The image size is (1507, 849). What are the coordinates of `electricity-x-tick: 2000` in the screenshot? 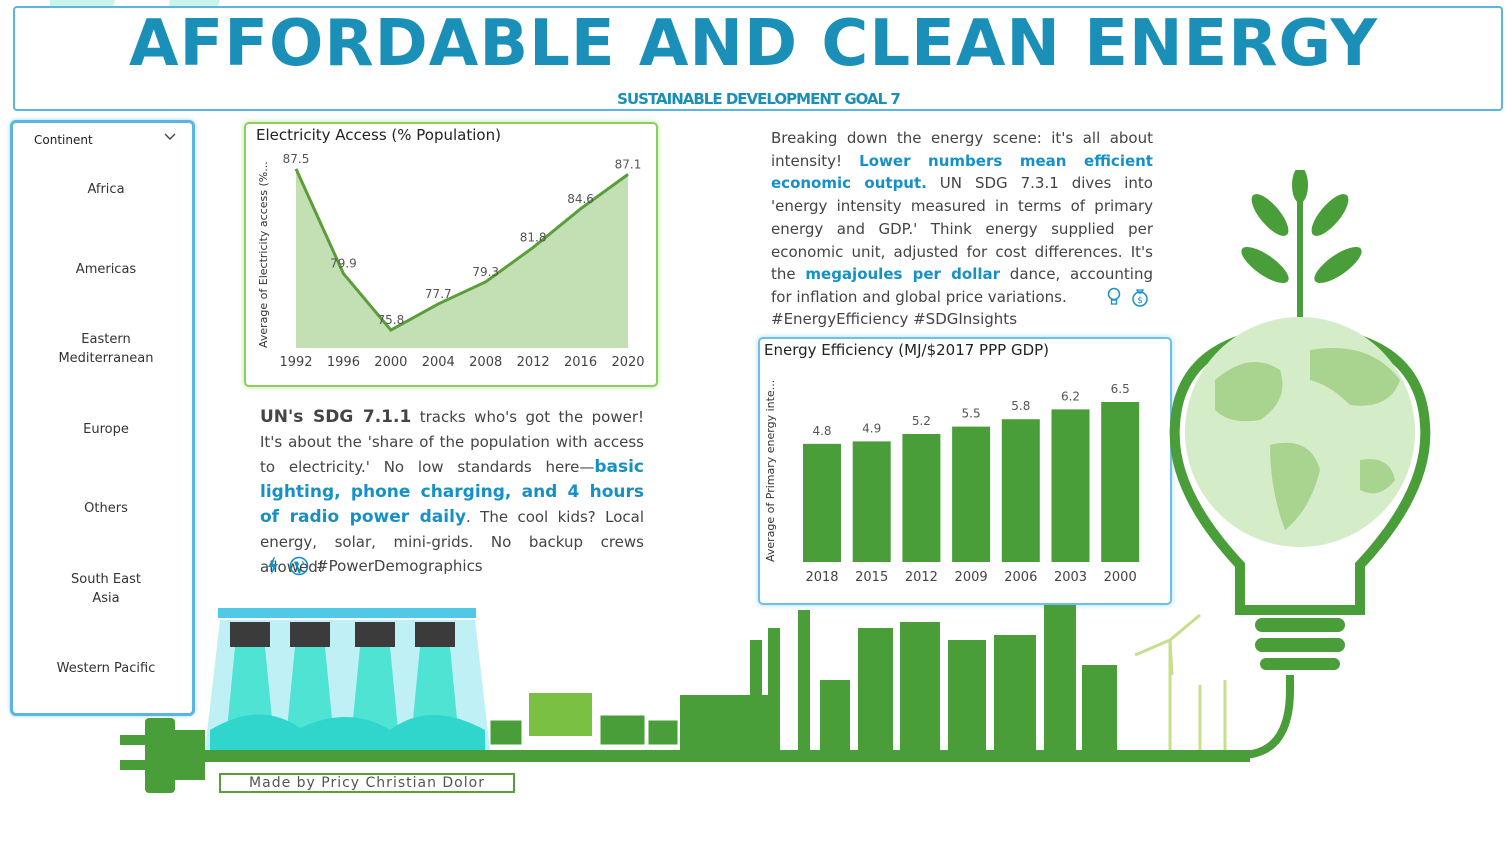 It's located at (390, 362).